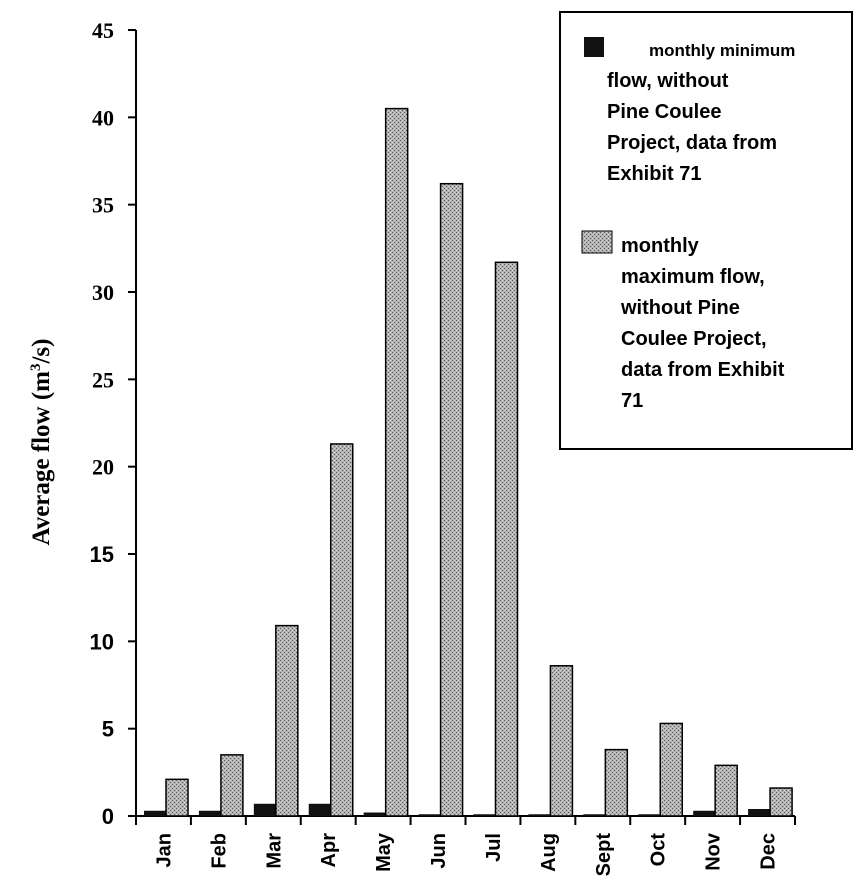 Image resolution: width=854 pixels, height=895 pixels. Describe the element at coordinates (549, 852) in the screenshot. I see `x-tick-label-aug: Aug` at that location.